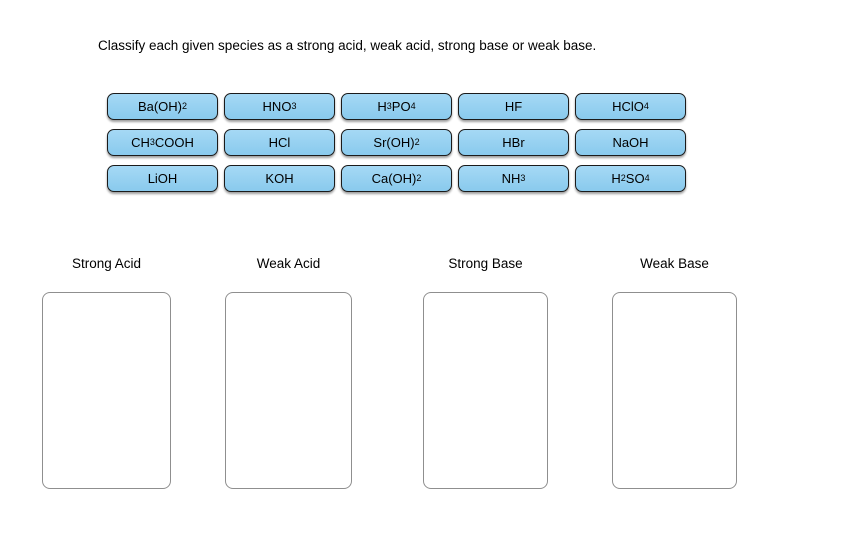  What do you see at coordinates (674, 263) in the screenshot?
I see `category-label-weak-base: Weak Base` at bounding box center [674, 263].